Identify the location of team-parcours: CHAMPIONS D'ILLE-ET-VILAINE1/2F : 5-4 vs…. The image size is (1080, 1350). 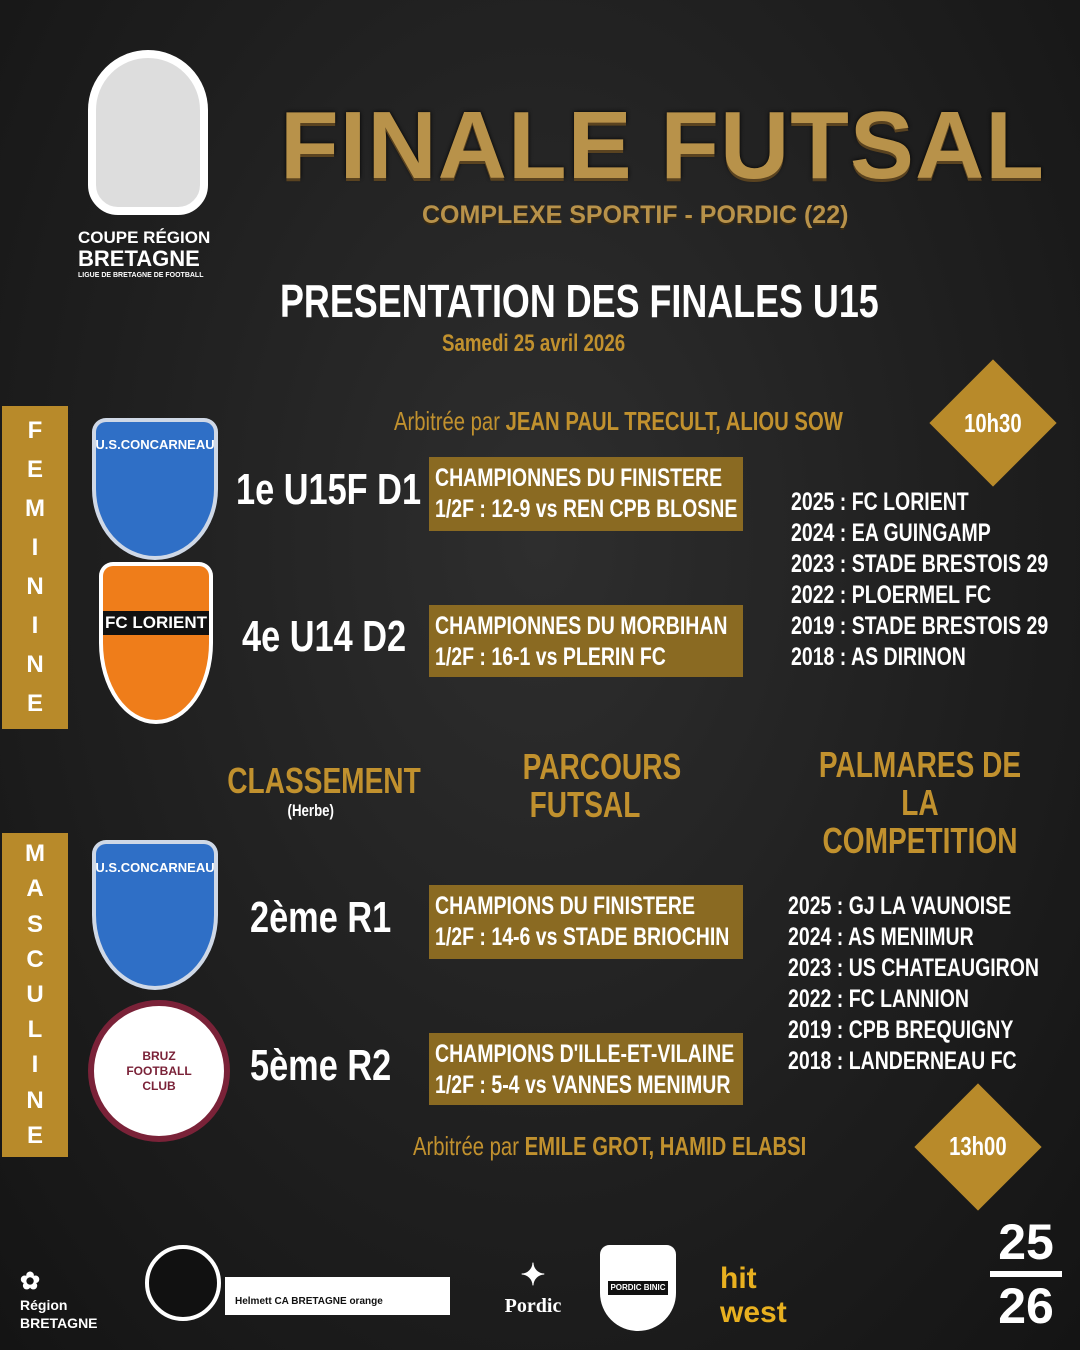
(586, 1069).